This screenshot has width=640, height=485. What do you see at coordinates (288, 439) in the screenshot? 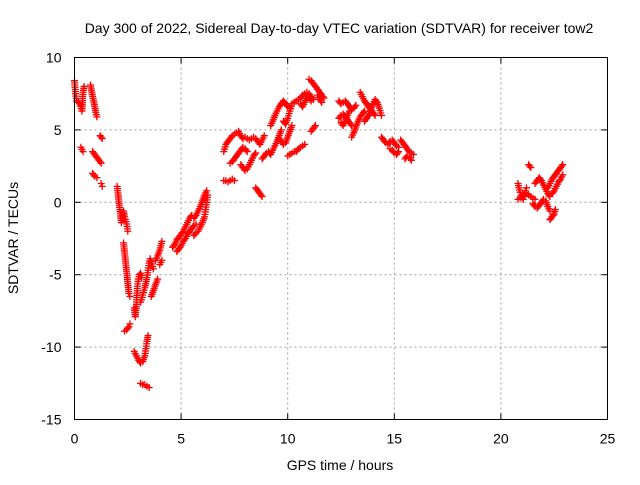
I see `x-tick-label: 10` at bounding box center [288, 439].